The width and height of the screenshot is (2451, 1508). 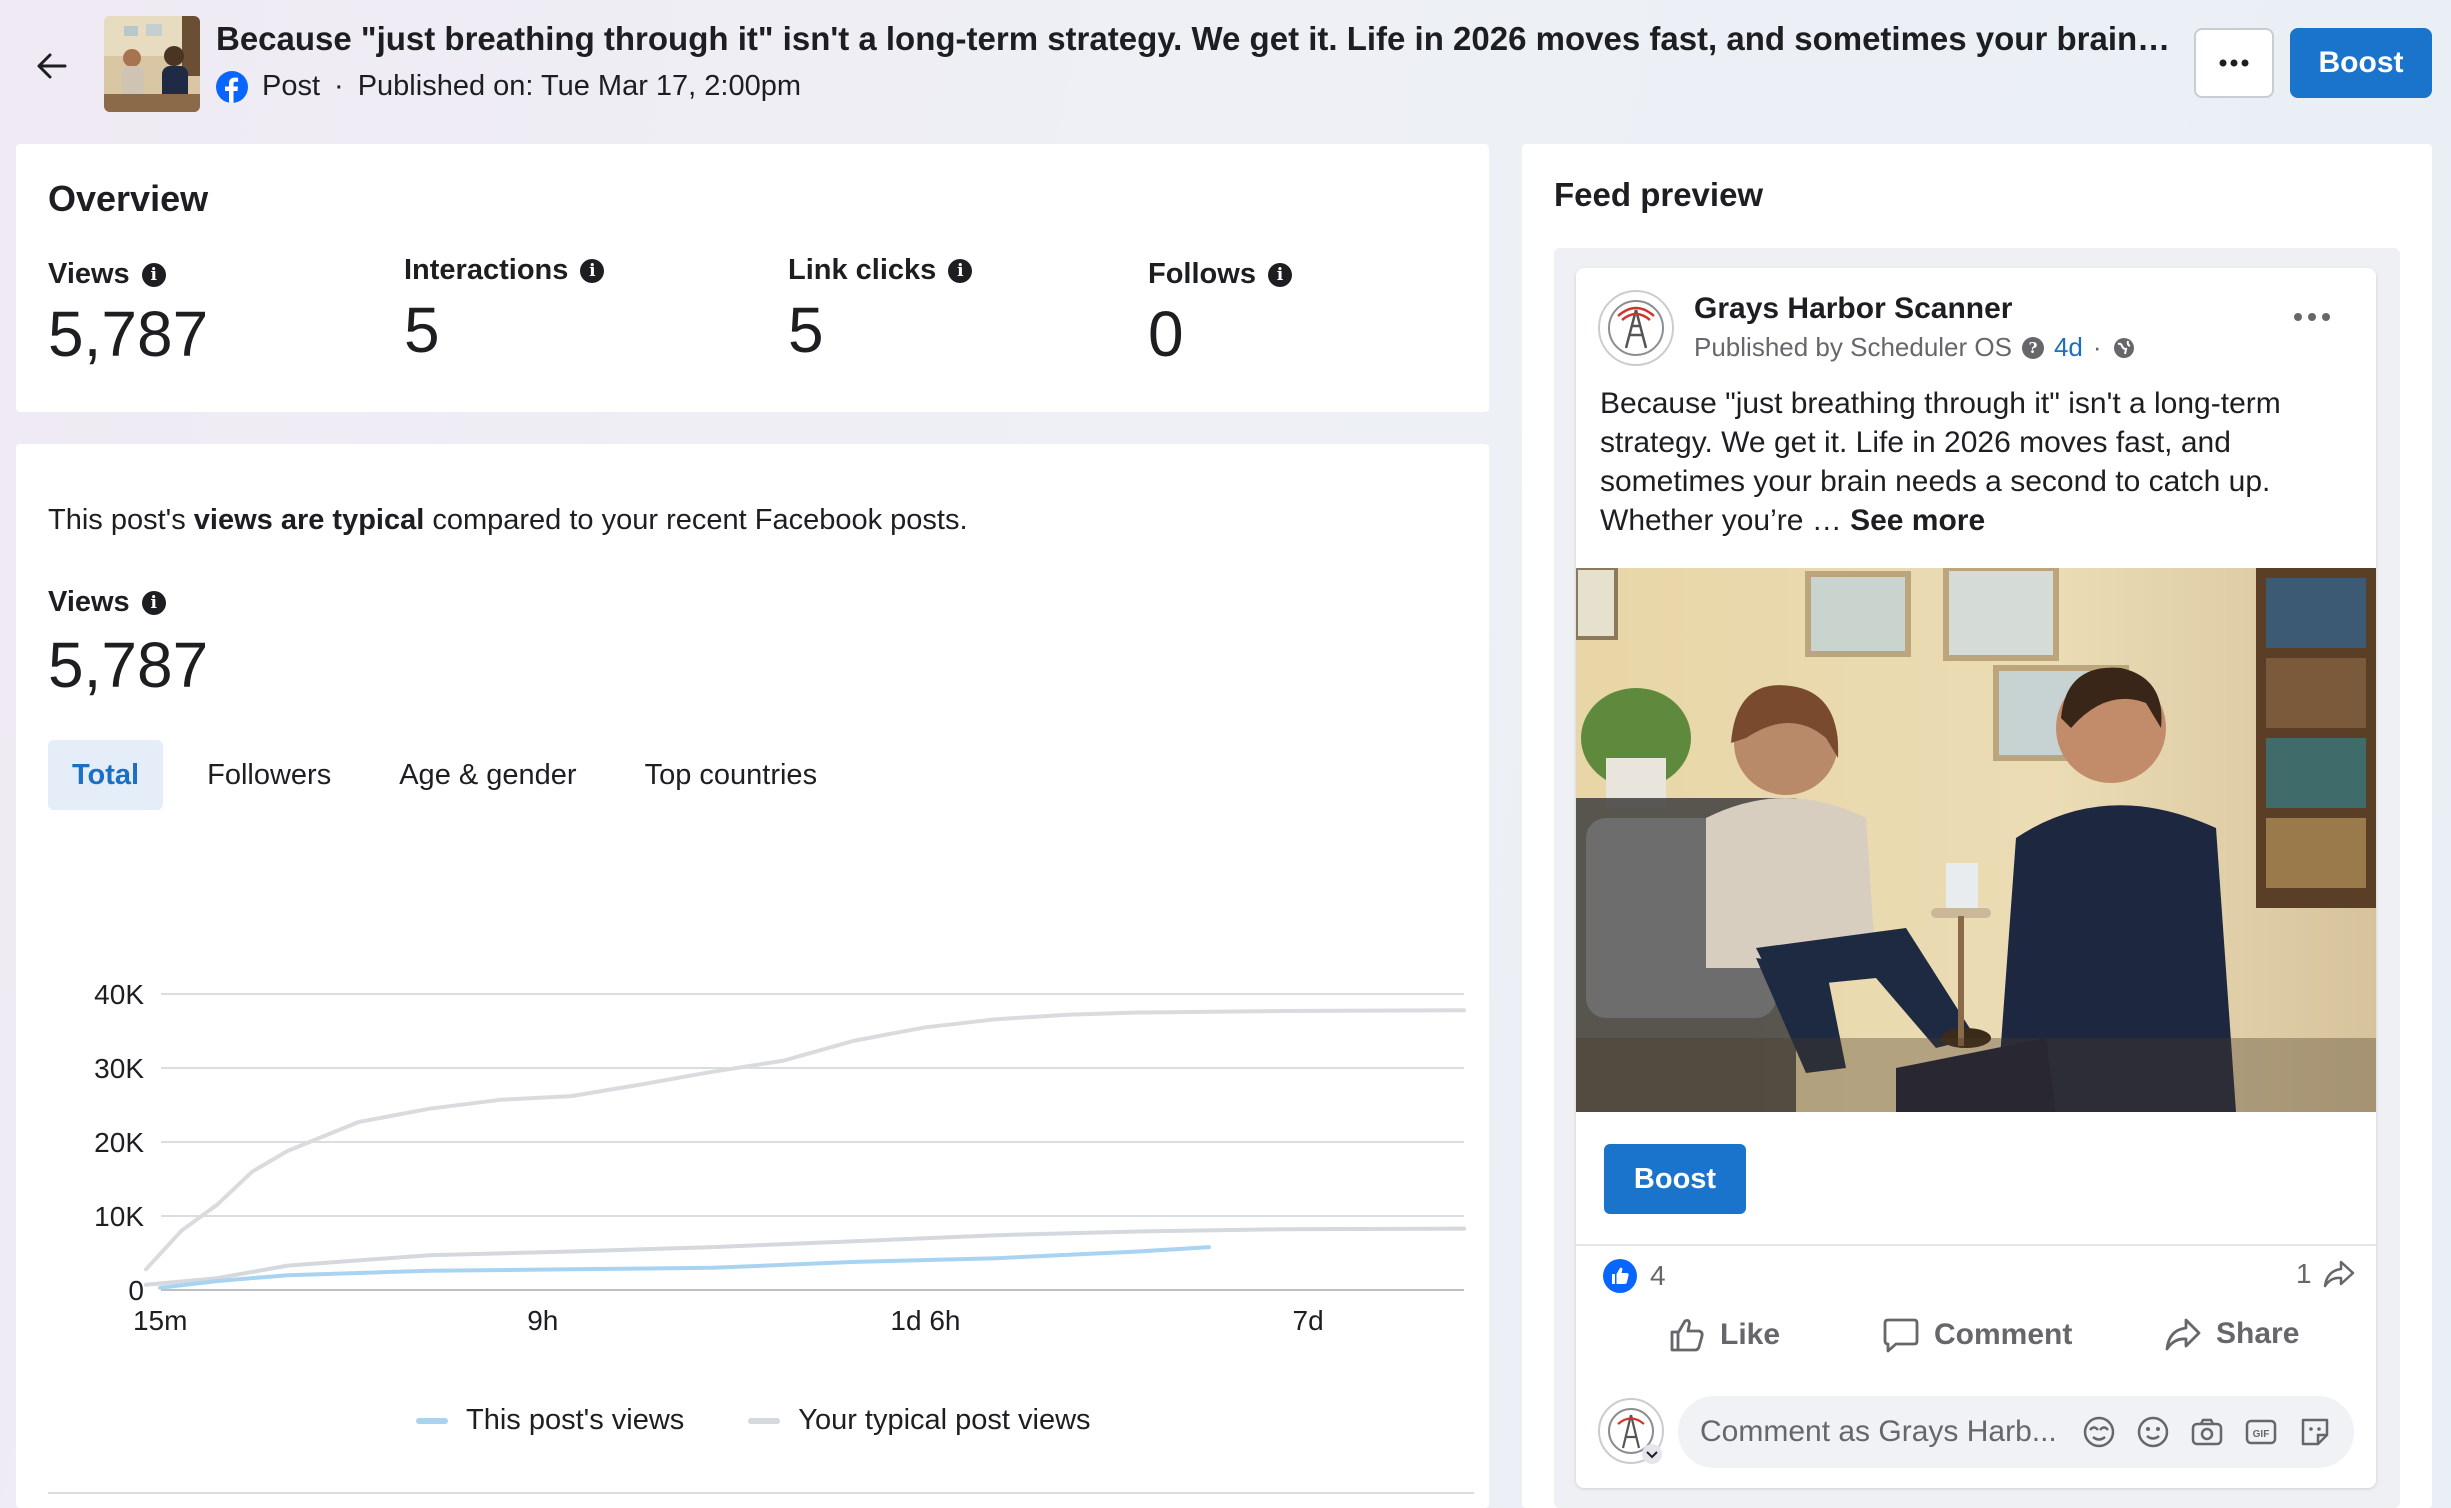 What do you see at coordinates (2183, 1334) in the screenshot?
I see `share-icon` at bounding box center [2183, 1334].